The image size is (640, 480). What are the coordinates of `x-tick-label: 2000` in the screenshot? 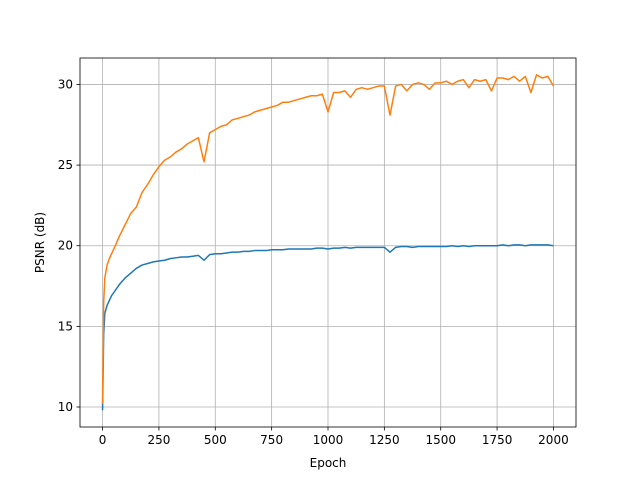 It's located at (553, 440).